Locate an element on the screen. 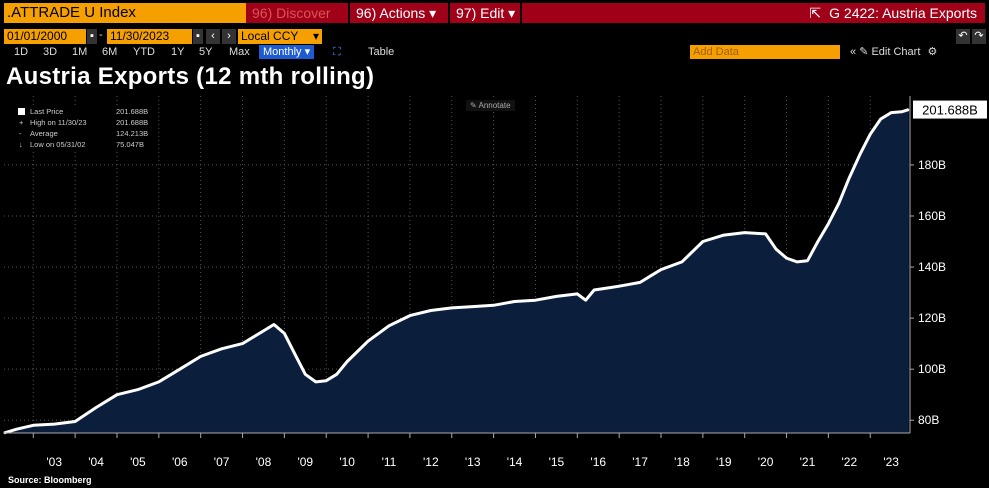  x-tick-label: '14 is located at coordinates (515, 462).